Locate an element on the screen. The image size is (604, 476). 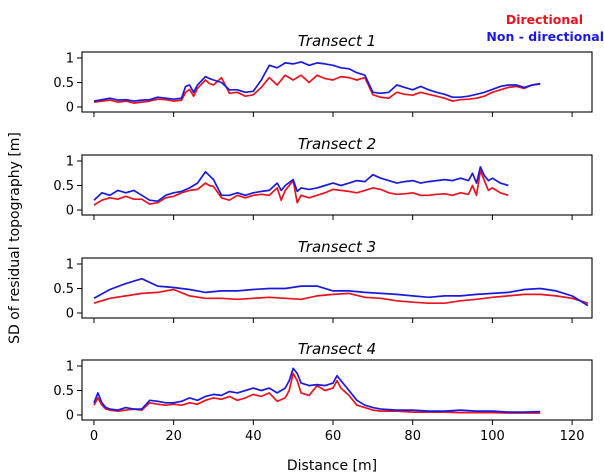
x-tick-label: 40 is located at coordinates (253, 436).